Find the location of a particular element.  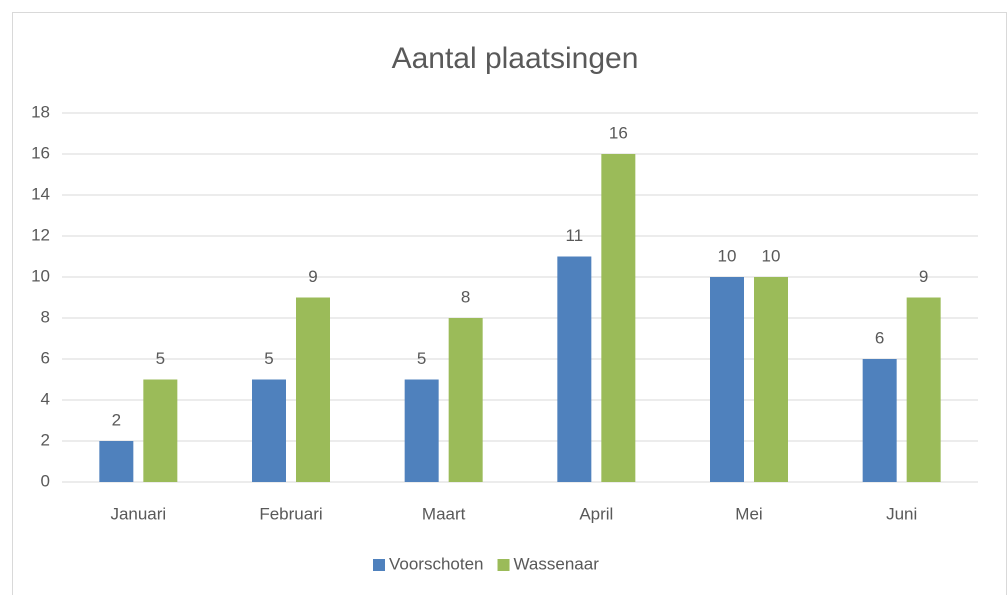

y-tick-label: 4 is located at coordinates (45, 398).